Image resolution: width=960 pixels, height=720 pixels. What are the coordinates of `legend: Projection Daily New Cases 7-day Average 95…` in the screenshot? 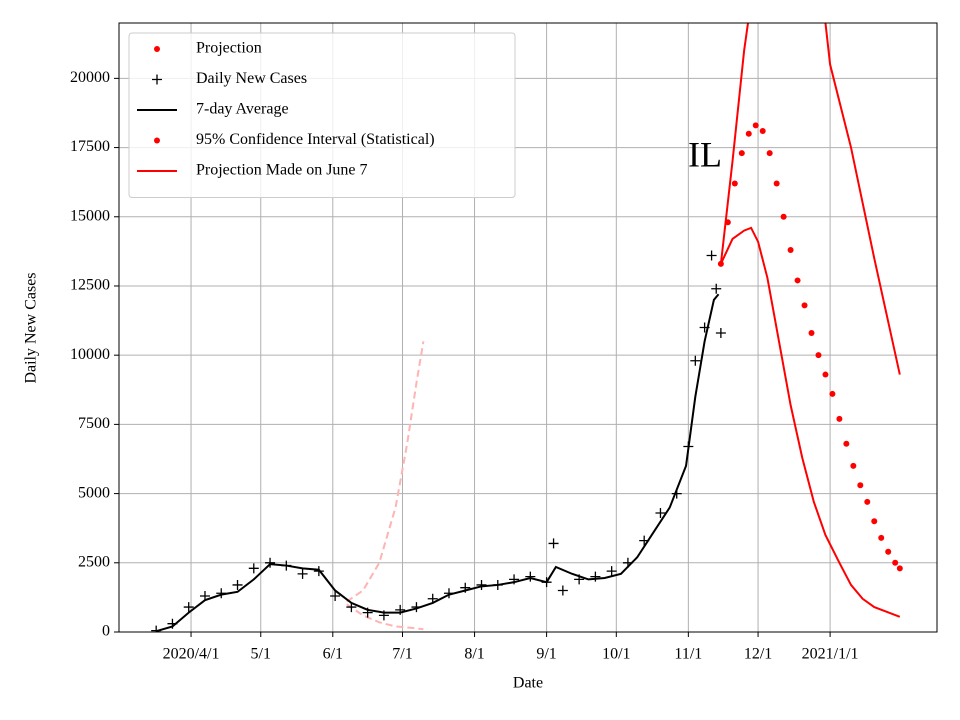 It's located at (322, 115).